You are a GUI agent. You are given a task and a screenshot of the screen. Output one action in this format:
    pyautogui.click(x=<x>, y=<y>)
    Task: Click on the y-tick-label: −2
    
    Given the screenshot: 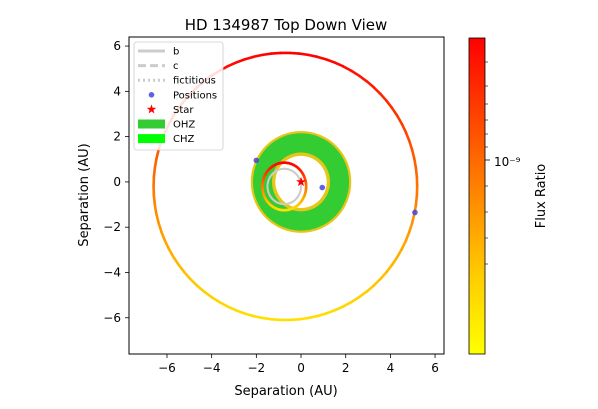 What is the action you would take?
    pyautogui.click(x=112, y=227)
    